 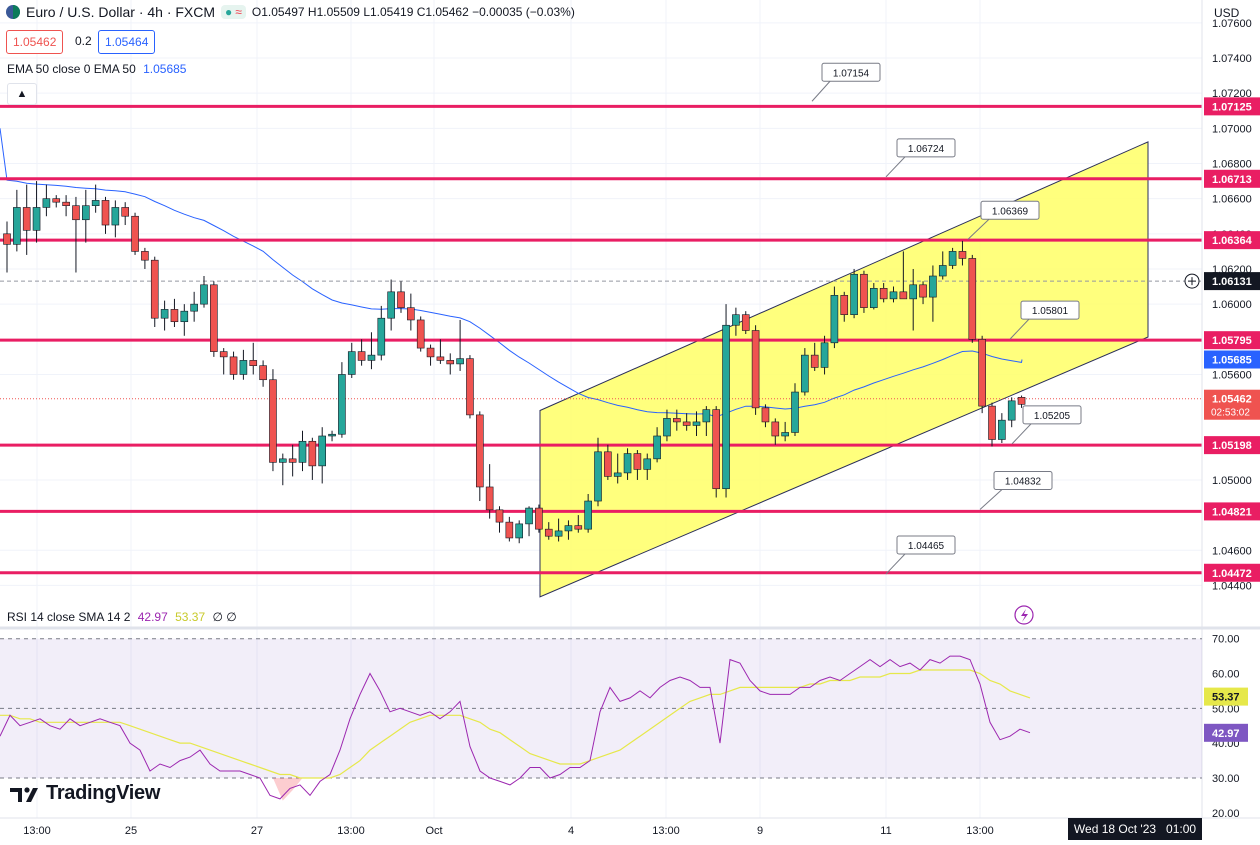 What do you see at coordinates (1024, 615) in the screenshot?
I see `lightning-icon` at bounding box center [1024, 615].